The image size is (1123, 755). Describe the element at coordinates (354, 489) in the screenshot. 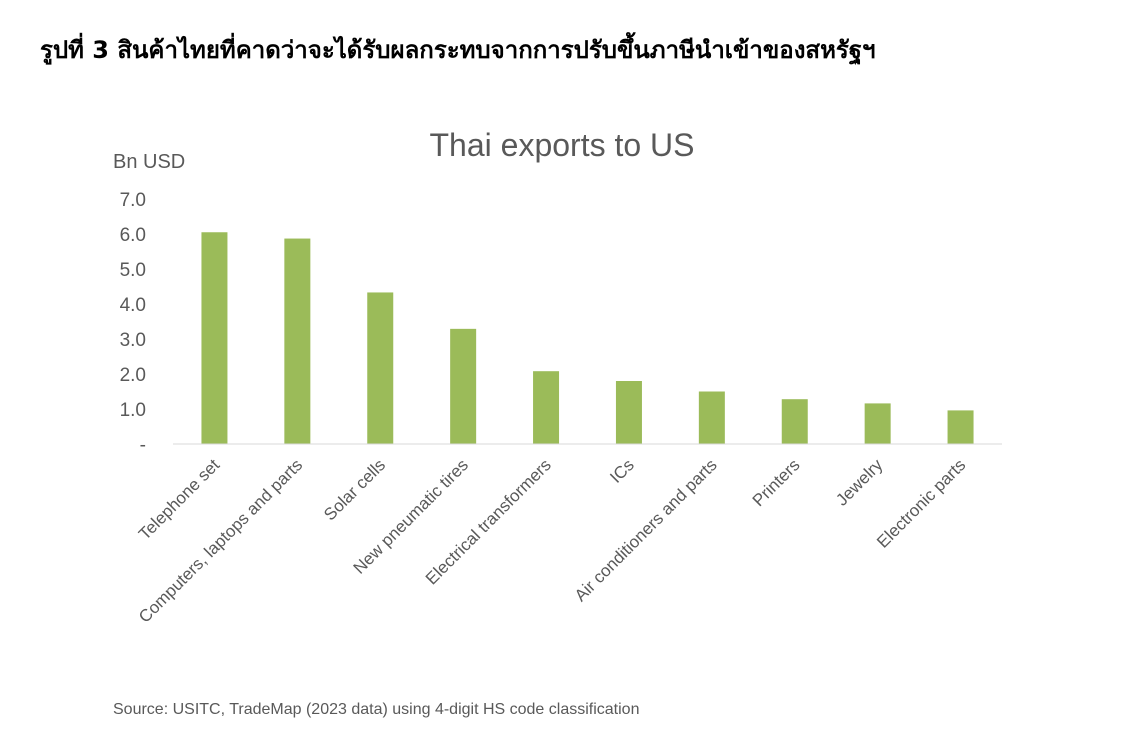

I see `x-tick-label: Solar cells` at that location.